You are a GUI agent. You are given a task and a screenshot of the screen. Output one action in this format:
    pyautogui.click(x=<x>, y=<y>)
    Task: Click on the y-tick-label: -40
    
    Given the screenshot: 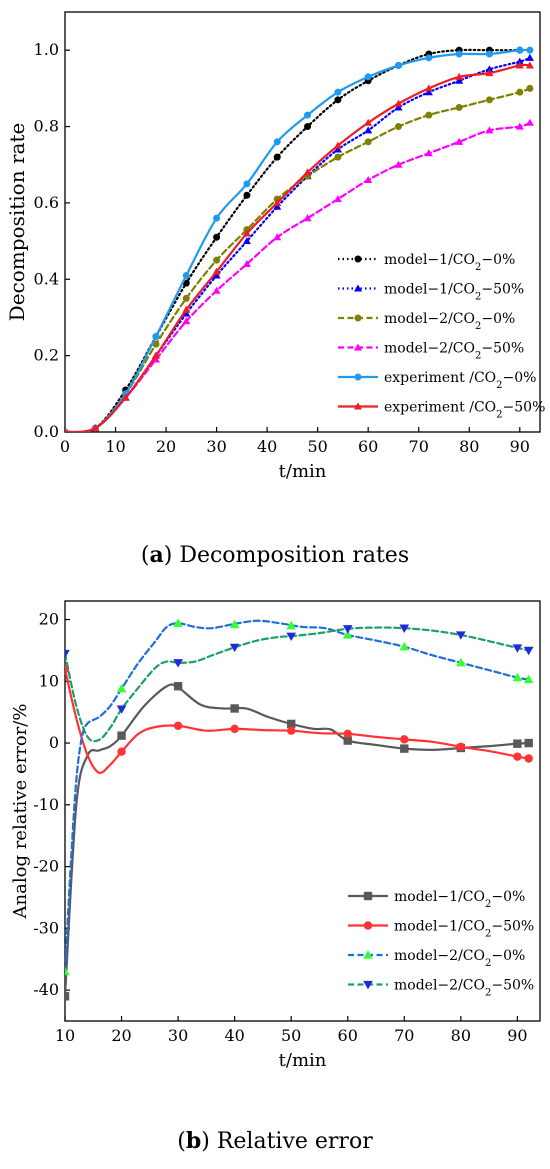 What is the action you would take?
    pyautogui.click(x=46, y=989)
    